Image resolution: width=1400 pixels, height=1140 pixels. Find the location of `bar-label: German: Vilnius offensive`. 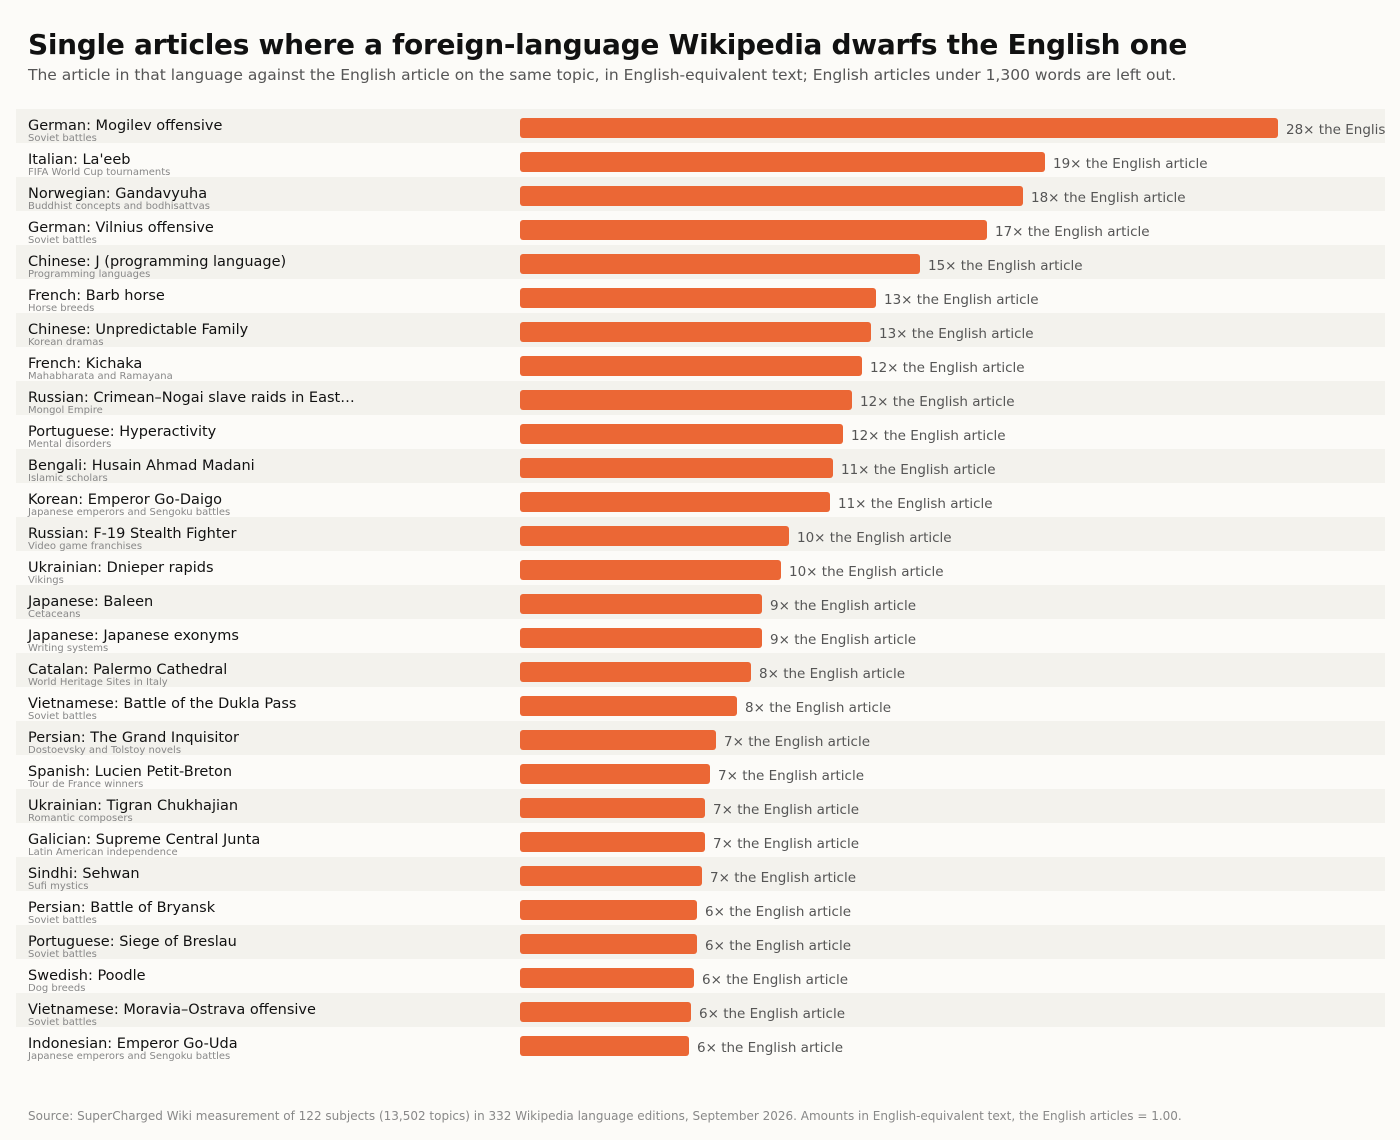

bar-label: German: Vilnius offensive is located at coordinates (121, 228).